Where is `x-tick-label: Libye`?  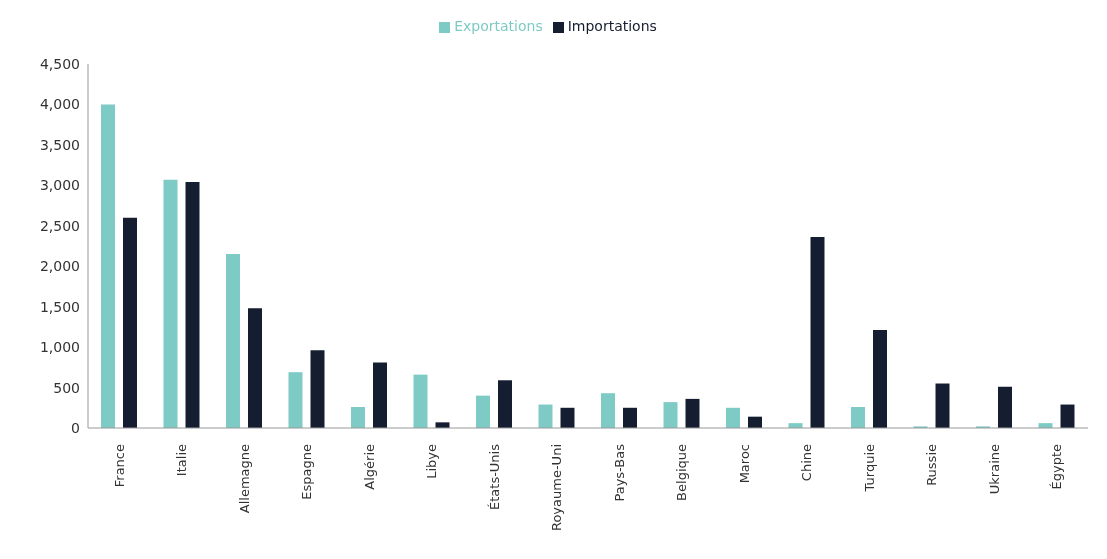 x-tick-label: Libye is located at coordinates (432, 461).